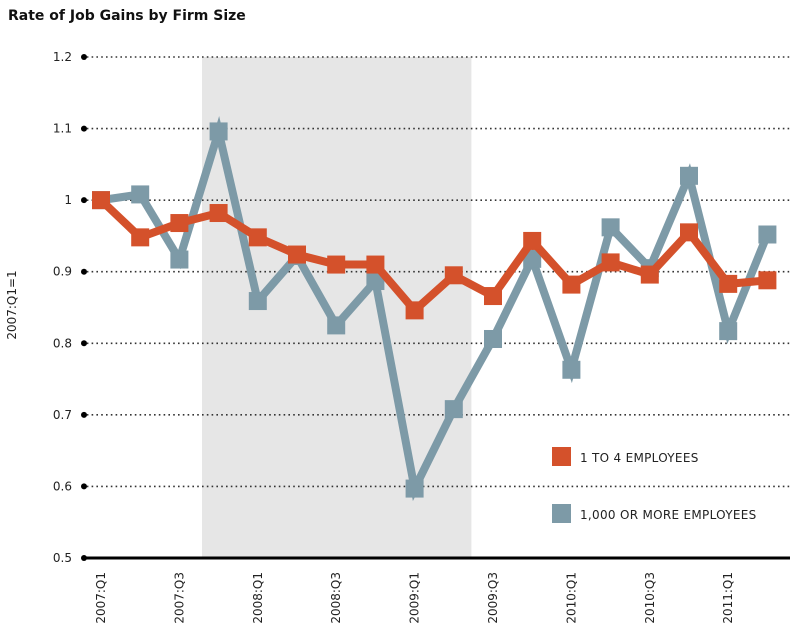  I want to click on x-tick-label: 2011:Q1, so click(728, 598).